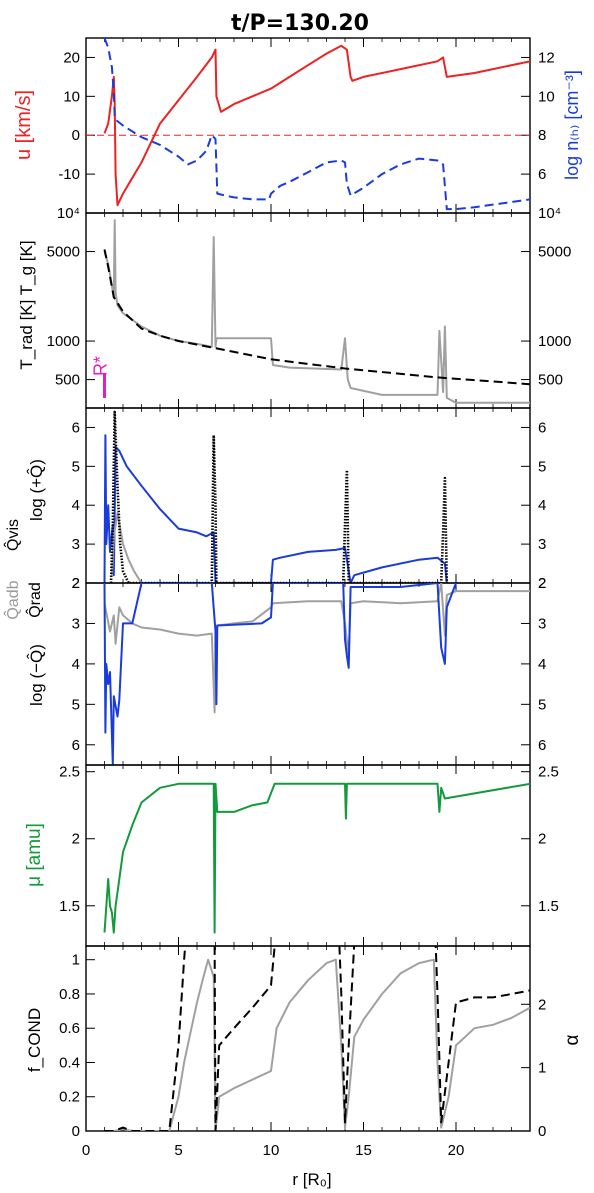 This screenshot has height=1193, width=594. I want to click on y-tick-label: 10, so click(71, 96).